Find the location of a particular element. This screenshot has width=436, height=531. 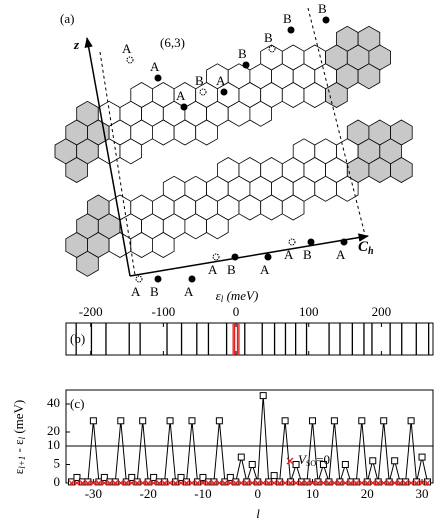

series-line is located at coordinates (249, 439).